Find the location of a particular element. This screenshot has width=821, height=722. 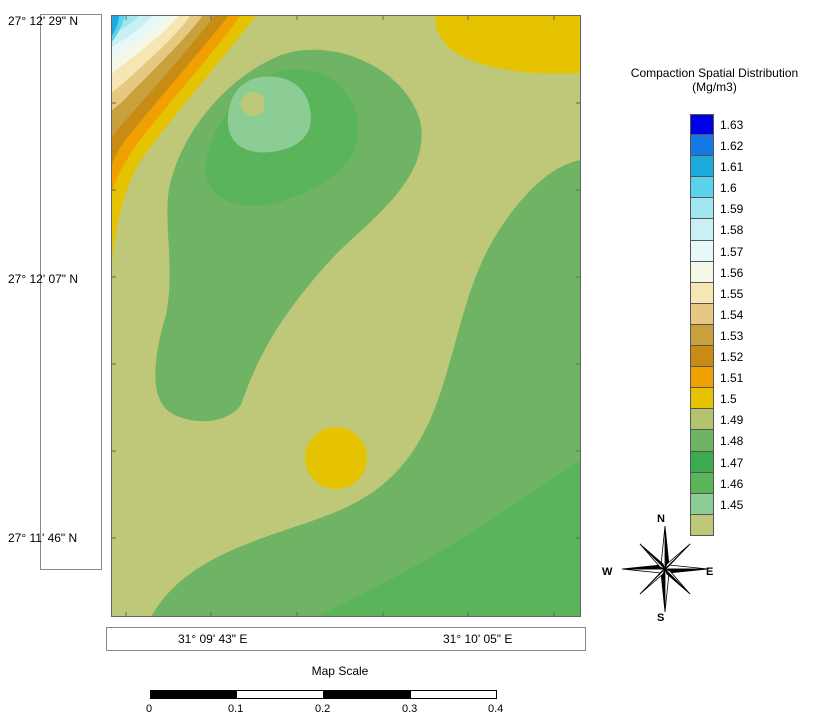

compass-rose: N S E W is located at coordinates (658, 568).